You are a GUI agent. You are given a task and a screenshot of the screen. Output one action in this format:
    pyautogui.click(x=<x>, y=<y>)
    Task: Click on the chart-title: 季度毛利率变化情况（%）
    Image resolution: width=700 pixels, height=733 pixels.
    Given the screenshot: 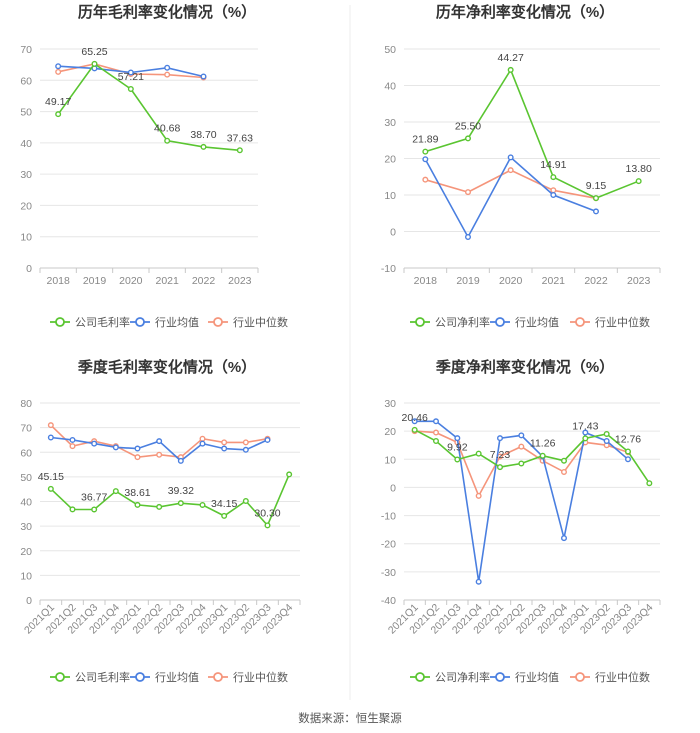 What is the action you would take?
    pyautogui.click(x=167, y=367)
    